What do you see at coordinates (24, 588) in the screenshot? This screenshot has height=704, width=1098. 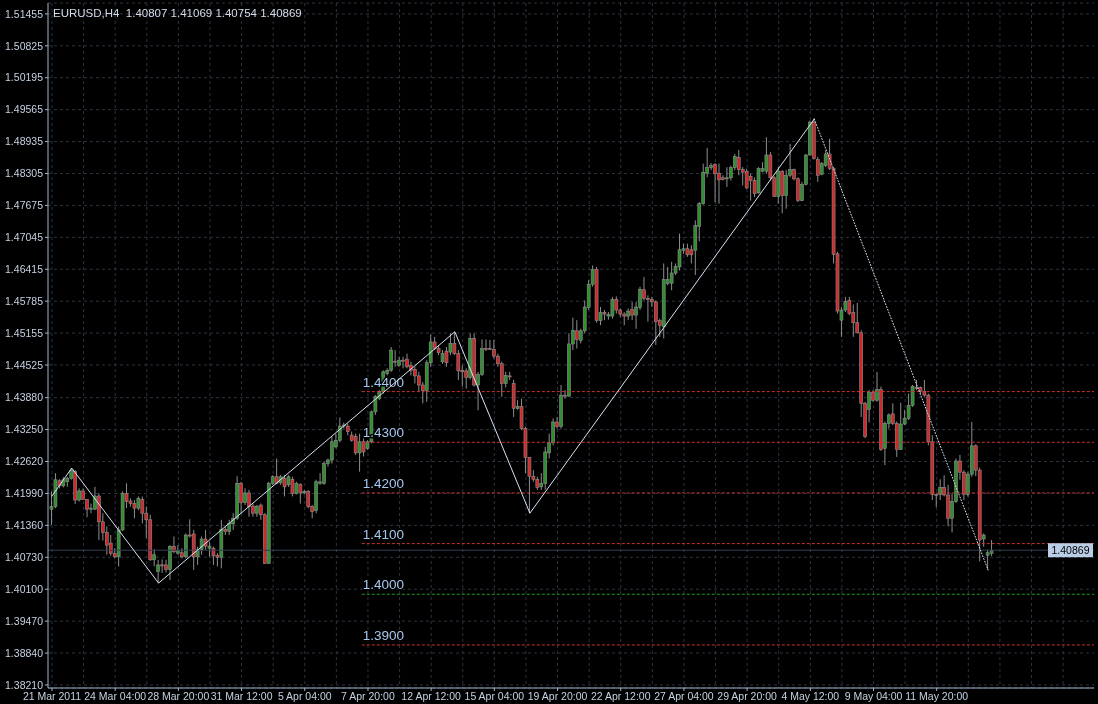 I see `y-tick-label: 1.40100` at bounding box center [24, 588].